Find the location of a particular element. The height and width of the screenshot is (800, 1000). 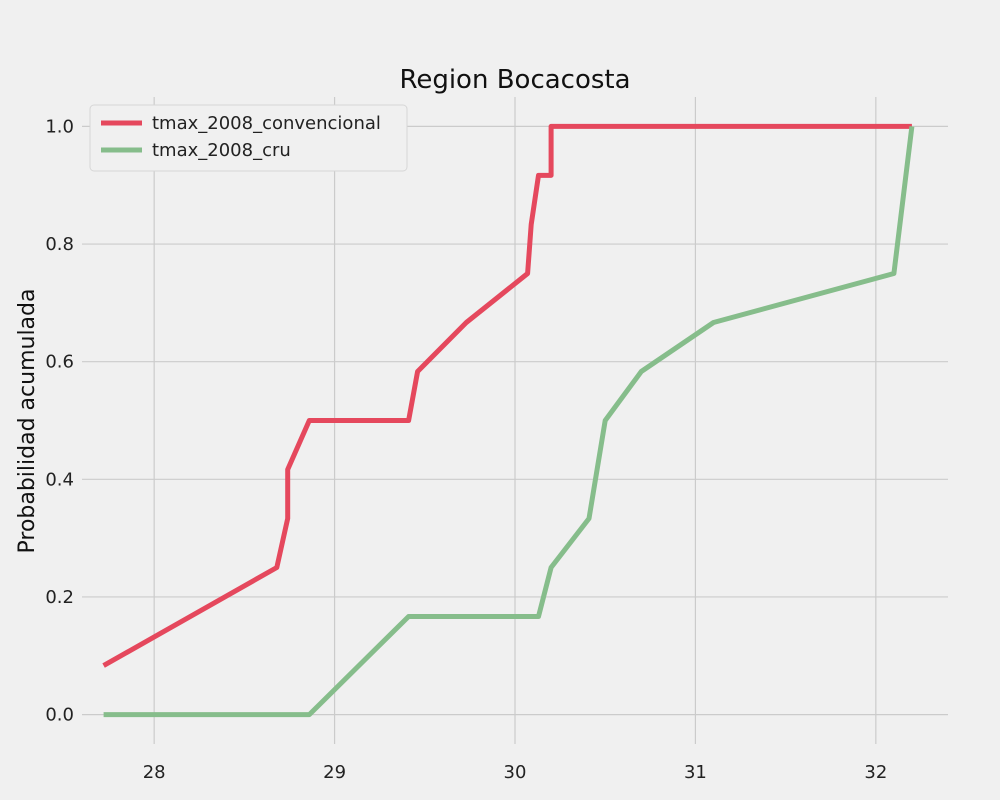

legend-box is located at coordinates (248, 138).